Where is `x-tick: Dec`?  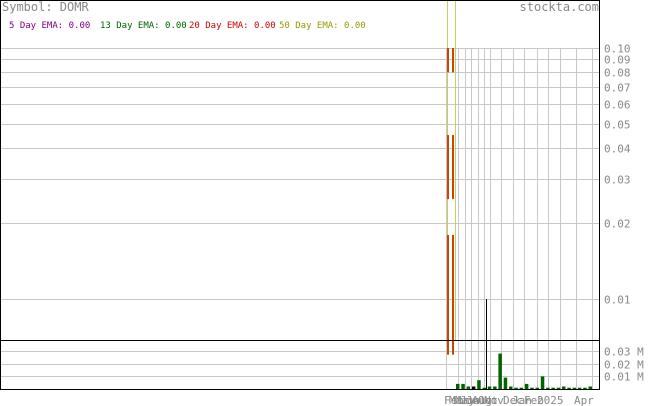
x-tick: Dec is located at coordinates (513, 400).